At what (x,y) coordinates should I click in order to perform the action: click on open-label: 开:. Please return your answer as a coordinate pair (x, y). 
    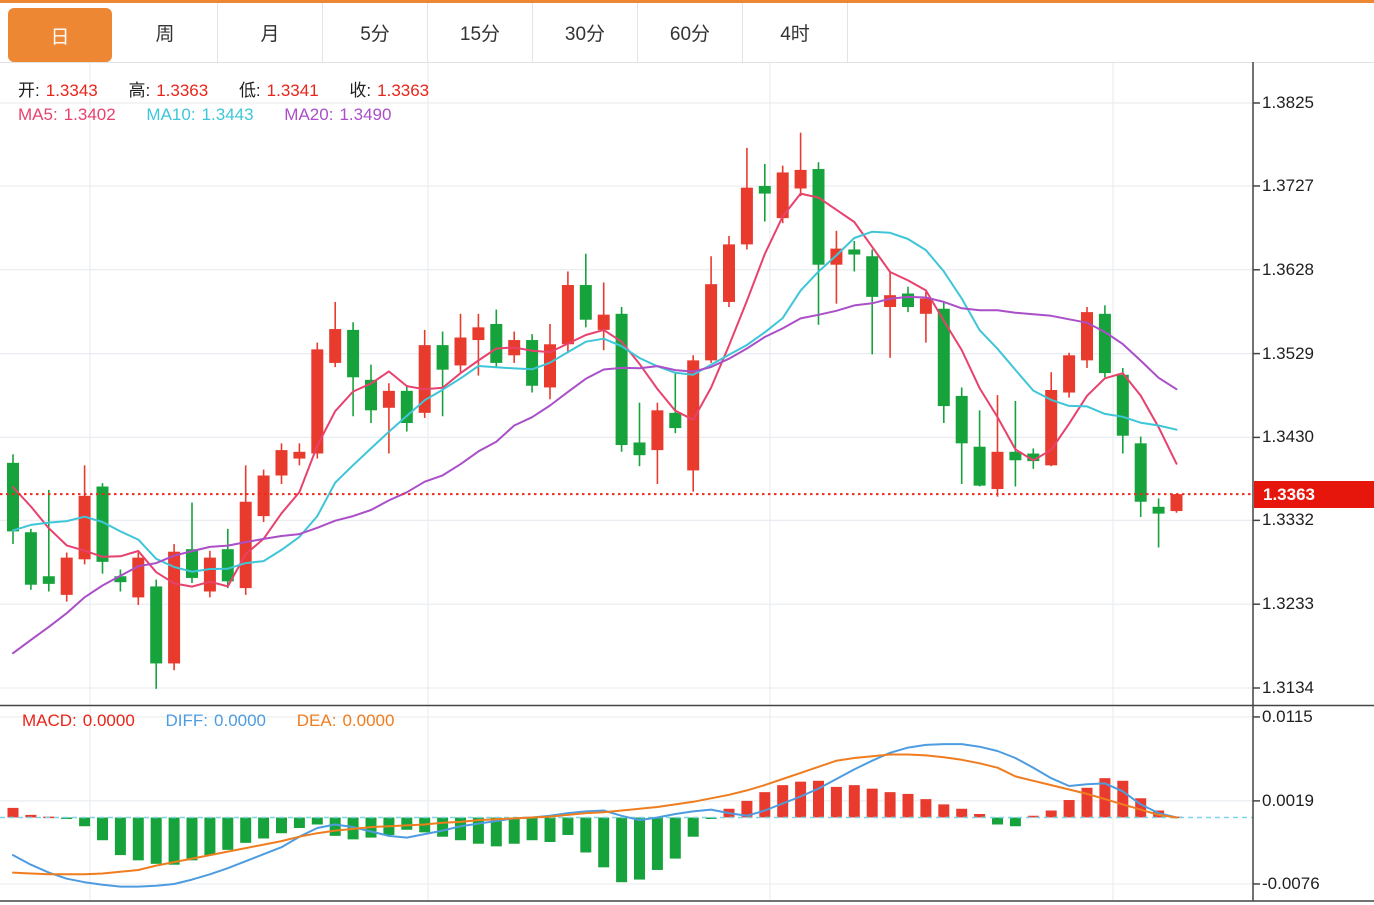
    Looking at the image, I should click on (29, 90).